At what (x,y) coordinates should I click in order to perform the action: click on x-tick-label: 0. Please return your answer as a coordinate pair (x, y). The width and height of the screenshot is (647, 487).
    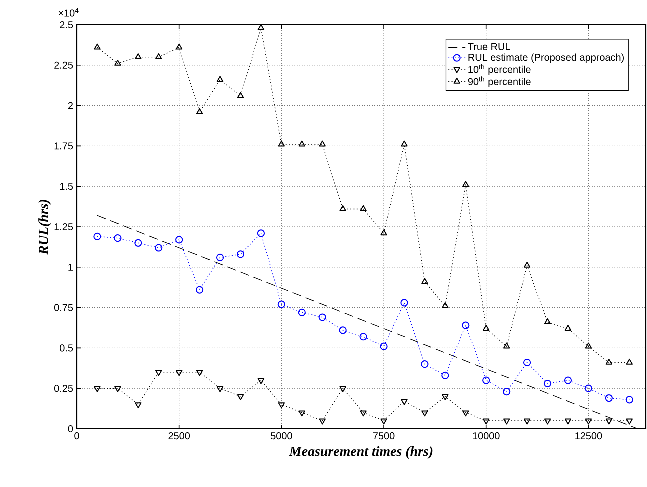
    Looking at the image, I should click on (77, 436).